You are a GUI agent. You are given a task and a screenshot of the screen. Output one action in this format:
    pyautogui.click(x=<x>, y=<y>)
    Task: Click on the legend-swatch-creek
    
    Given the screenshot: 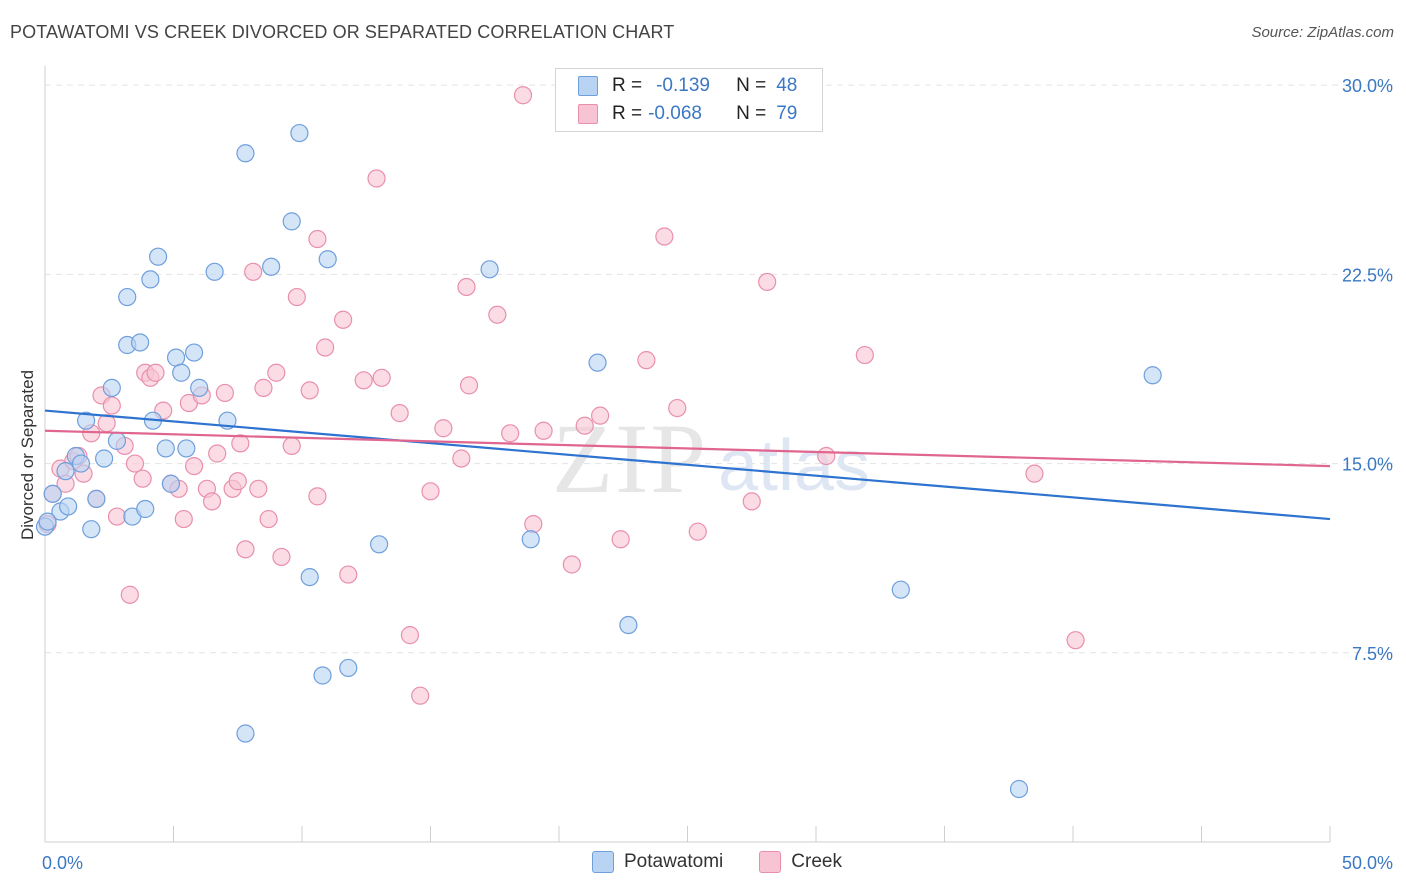 What is the action you would take?
    pyautogui.click(x=588, y=114)
    